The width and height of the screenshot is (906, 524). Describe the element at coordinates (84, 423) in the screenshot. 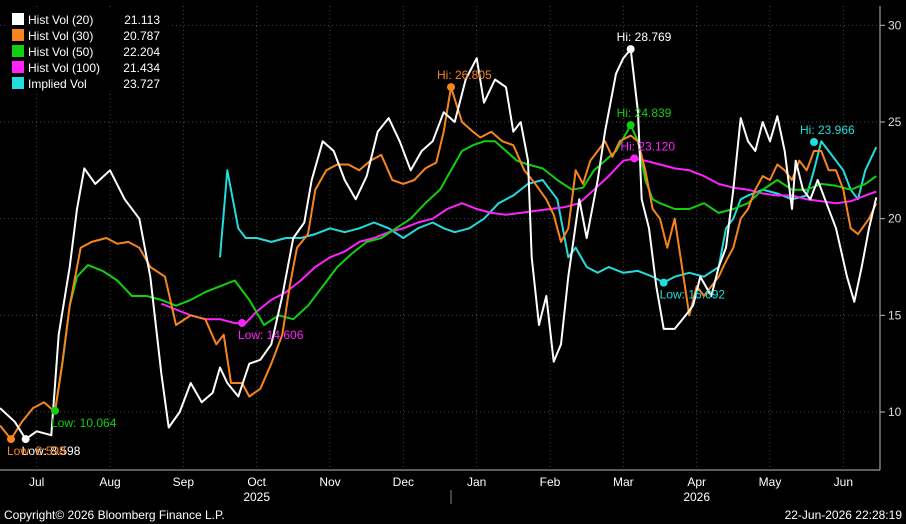

I see `annotation-label: Low: 10.064` at that location.